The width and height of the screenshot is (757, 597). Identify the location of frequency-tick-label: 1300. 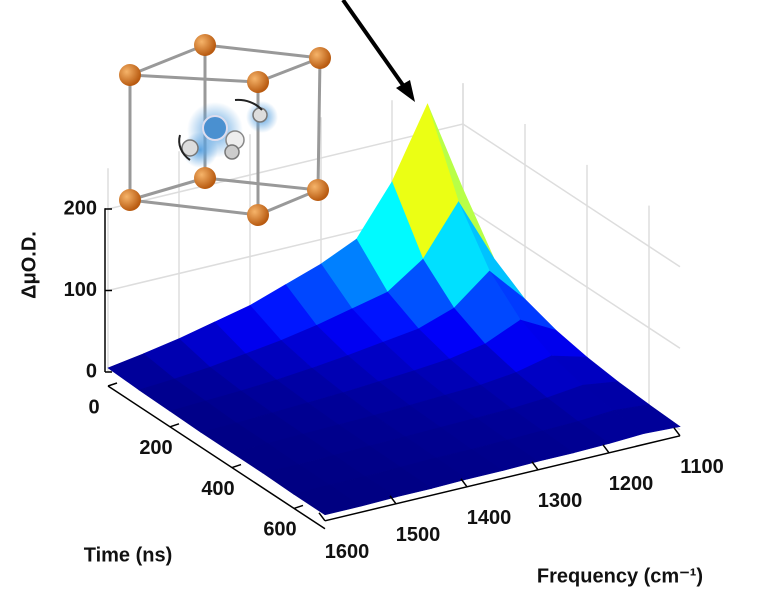
(560, 501).